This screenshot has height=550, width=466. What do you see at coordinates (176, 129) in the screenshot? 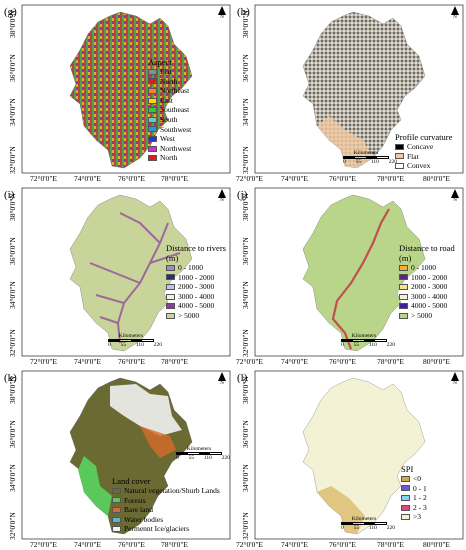
I see `legend-label: Southwest` at bounding box center [176, 129].